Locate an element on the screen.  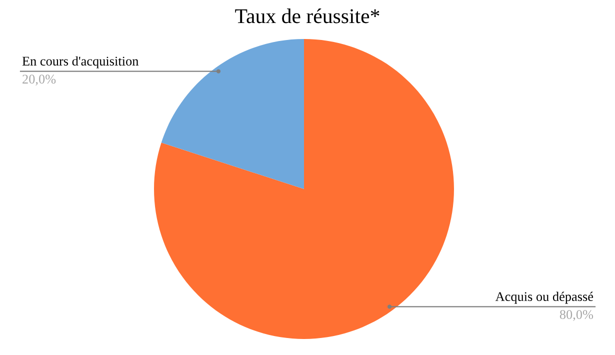
chart-title: Taux de réussite* is located at coordinates (307, 16).